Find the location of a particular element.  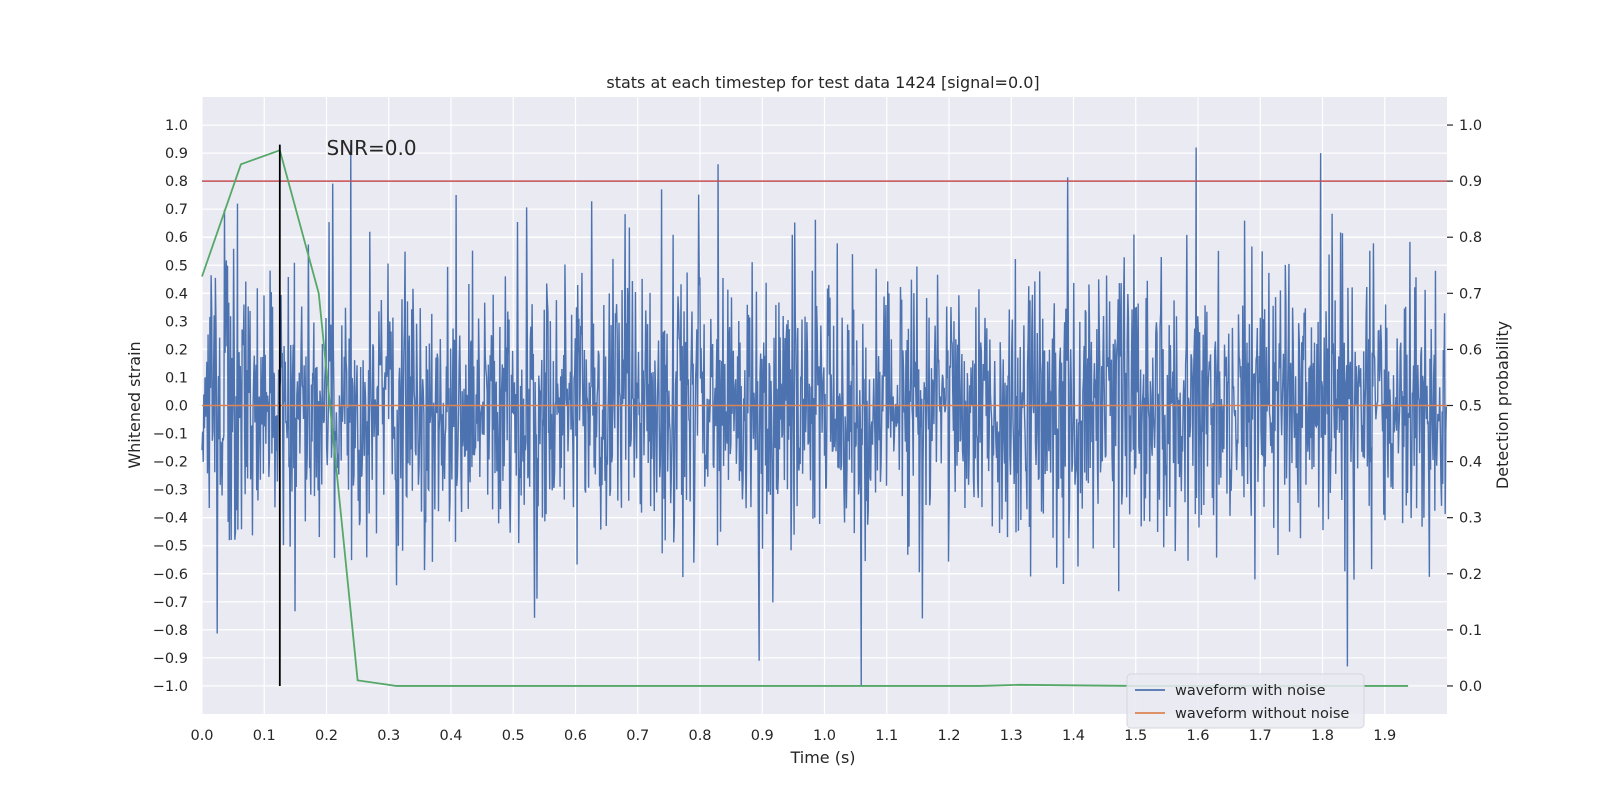

y-tick-label: −0.2 is located at coordinates (170, 463).